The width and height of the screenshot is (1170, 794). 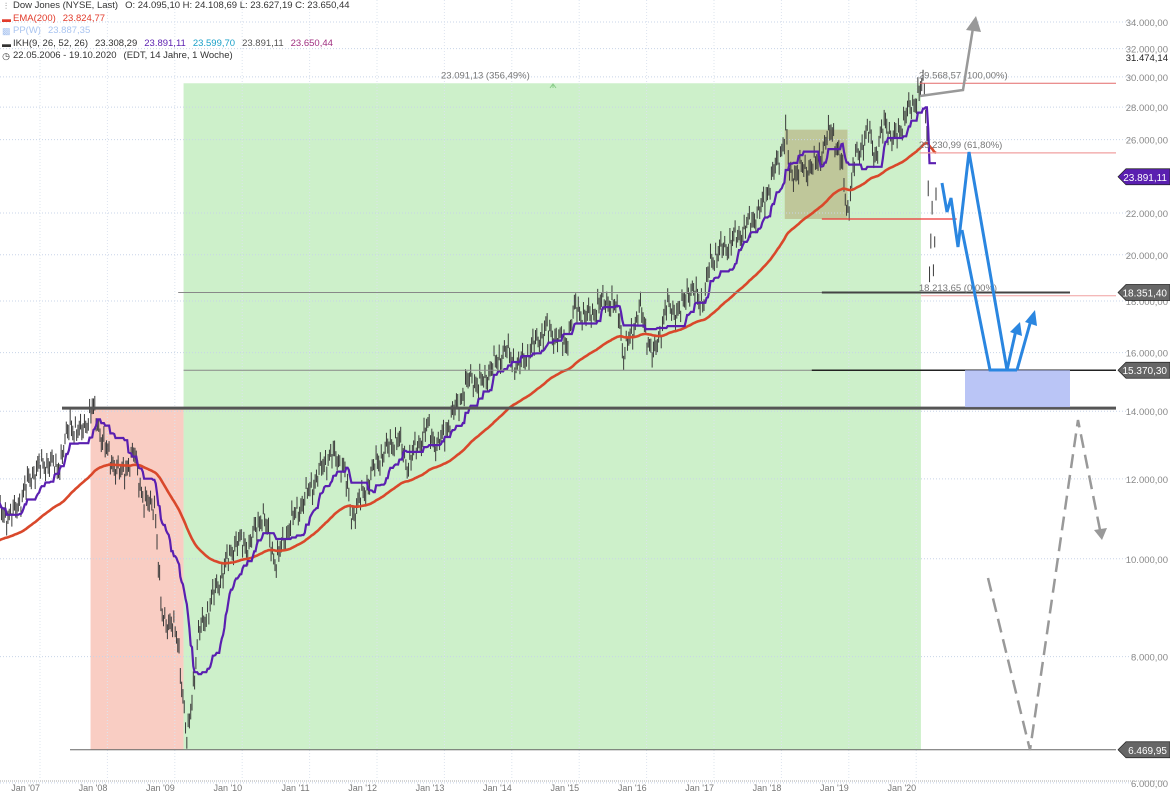 I want to click on level-annotation: 18.213,65 (0,00%), so click(x=958, y=288).